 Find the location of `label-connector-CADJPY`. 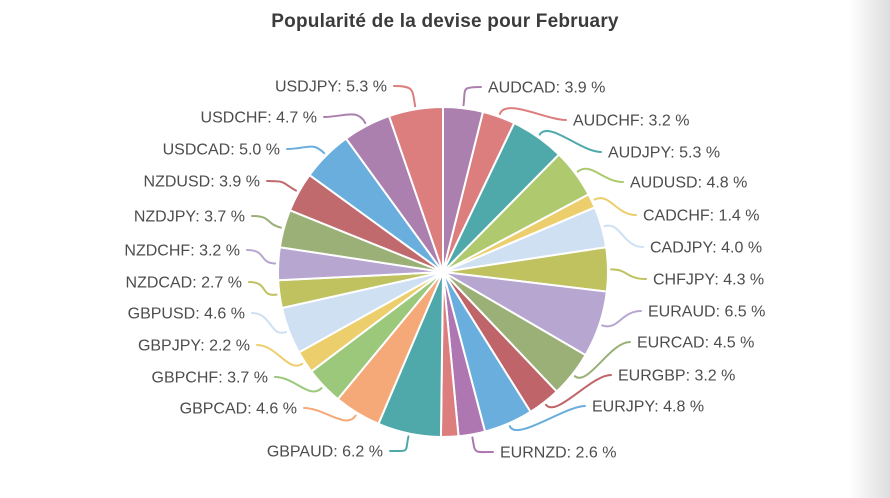

label-connector-CADJPY is located at coordinates (623, 236).